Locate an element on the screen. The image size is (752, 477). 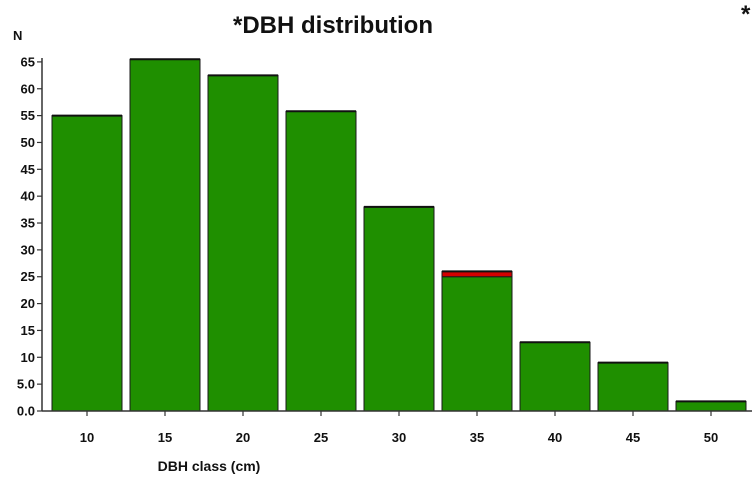
x-tick-label: 10 is located at coordinates (87, 437).